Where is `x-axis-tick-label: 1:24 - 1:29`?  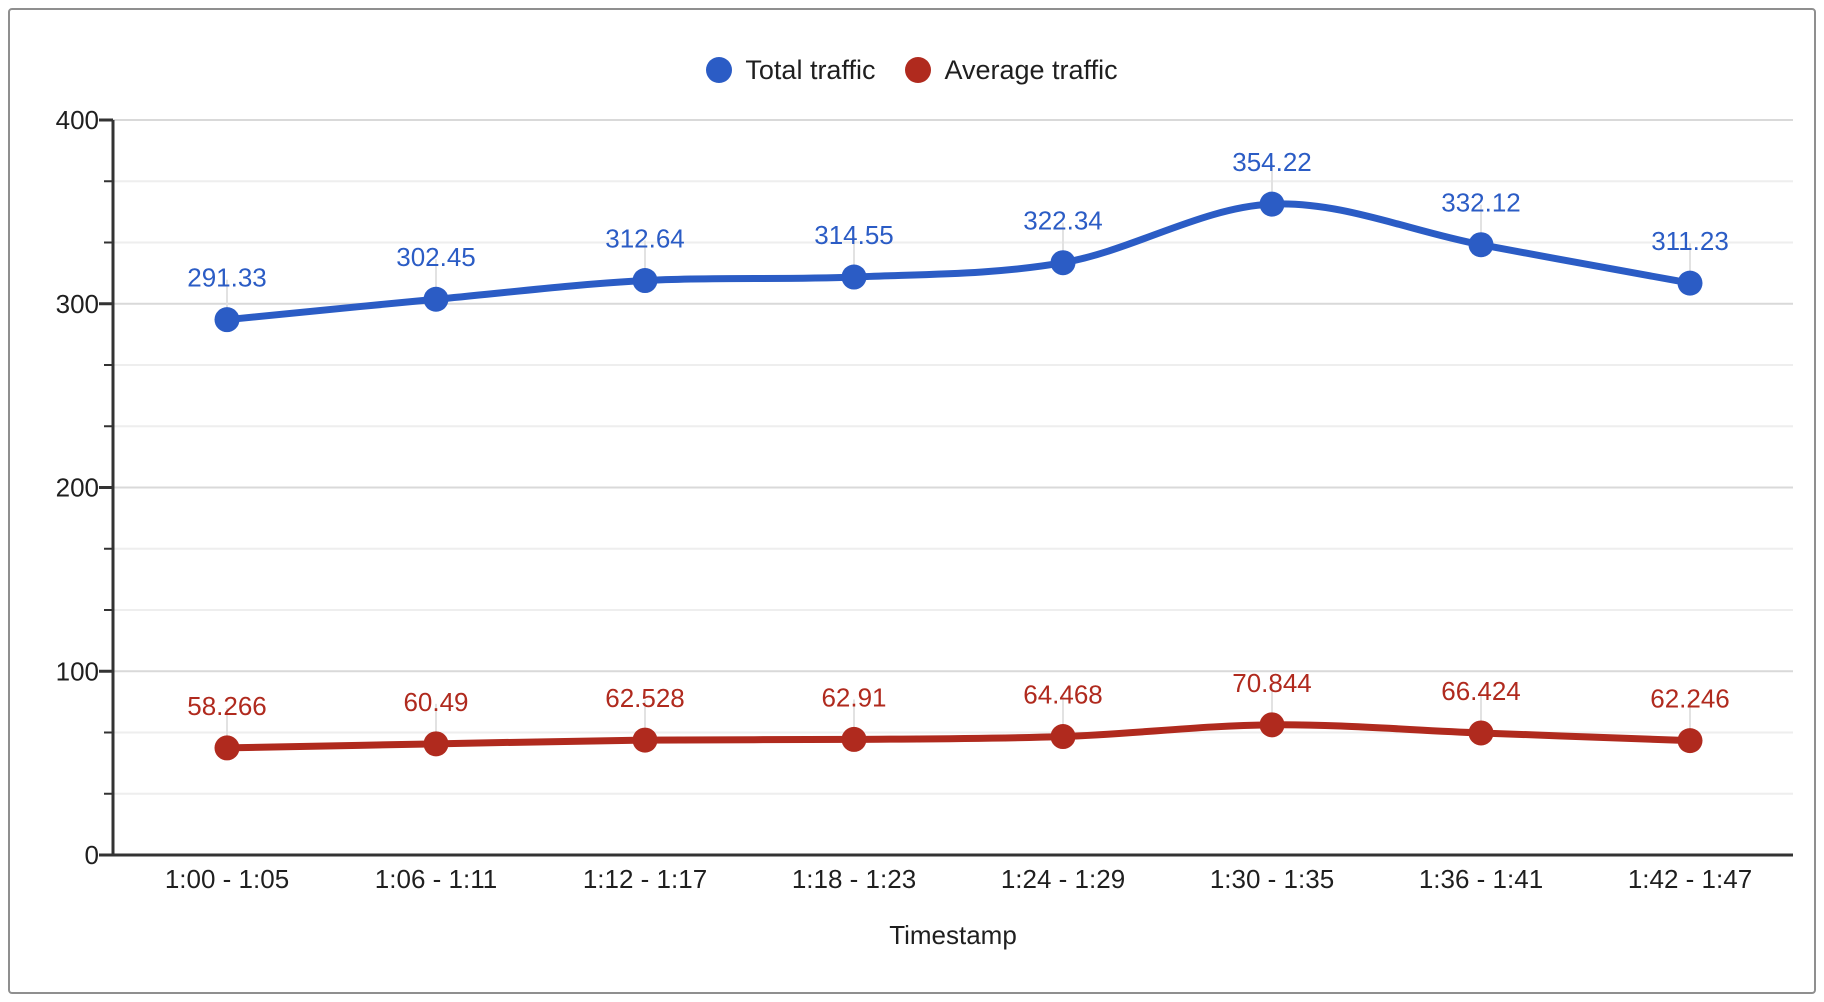 x-axis-tick-label: 1:24 - 1:29 is located at coordinates (1063, 879).